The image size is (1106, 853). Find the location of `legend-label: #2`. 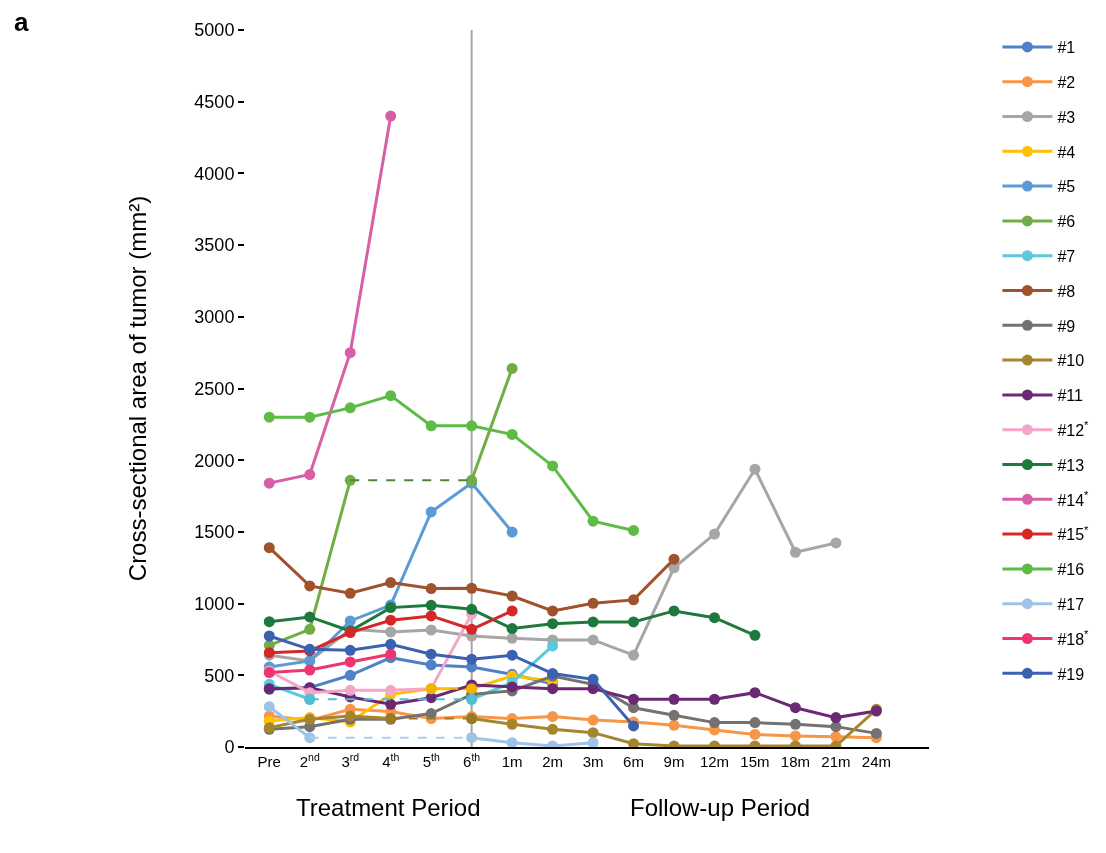

legend-label: #2 is located at coordinates (1066, 82).